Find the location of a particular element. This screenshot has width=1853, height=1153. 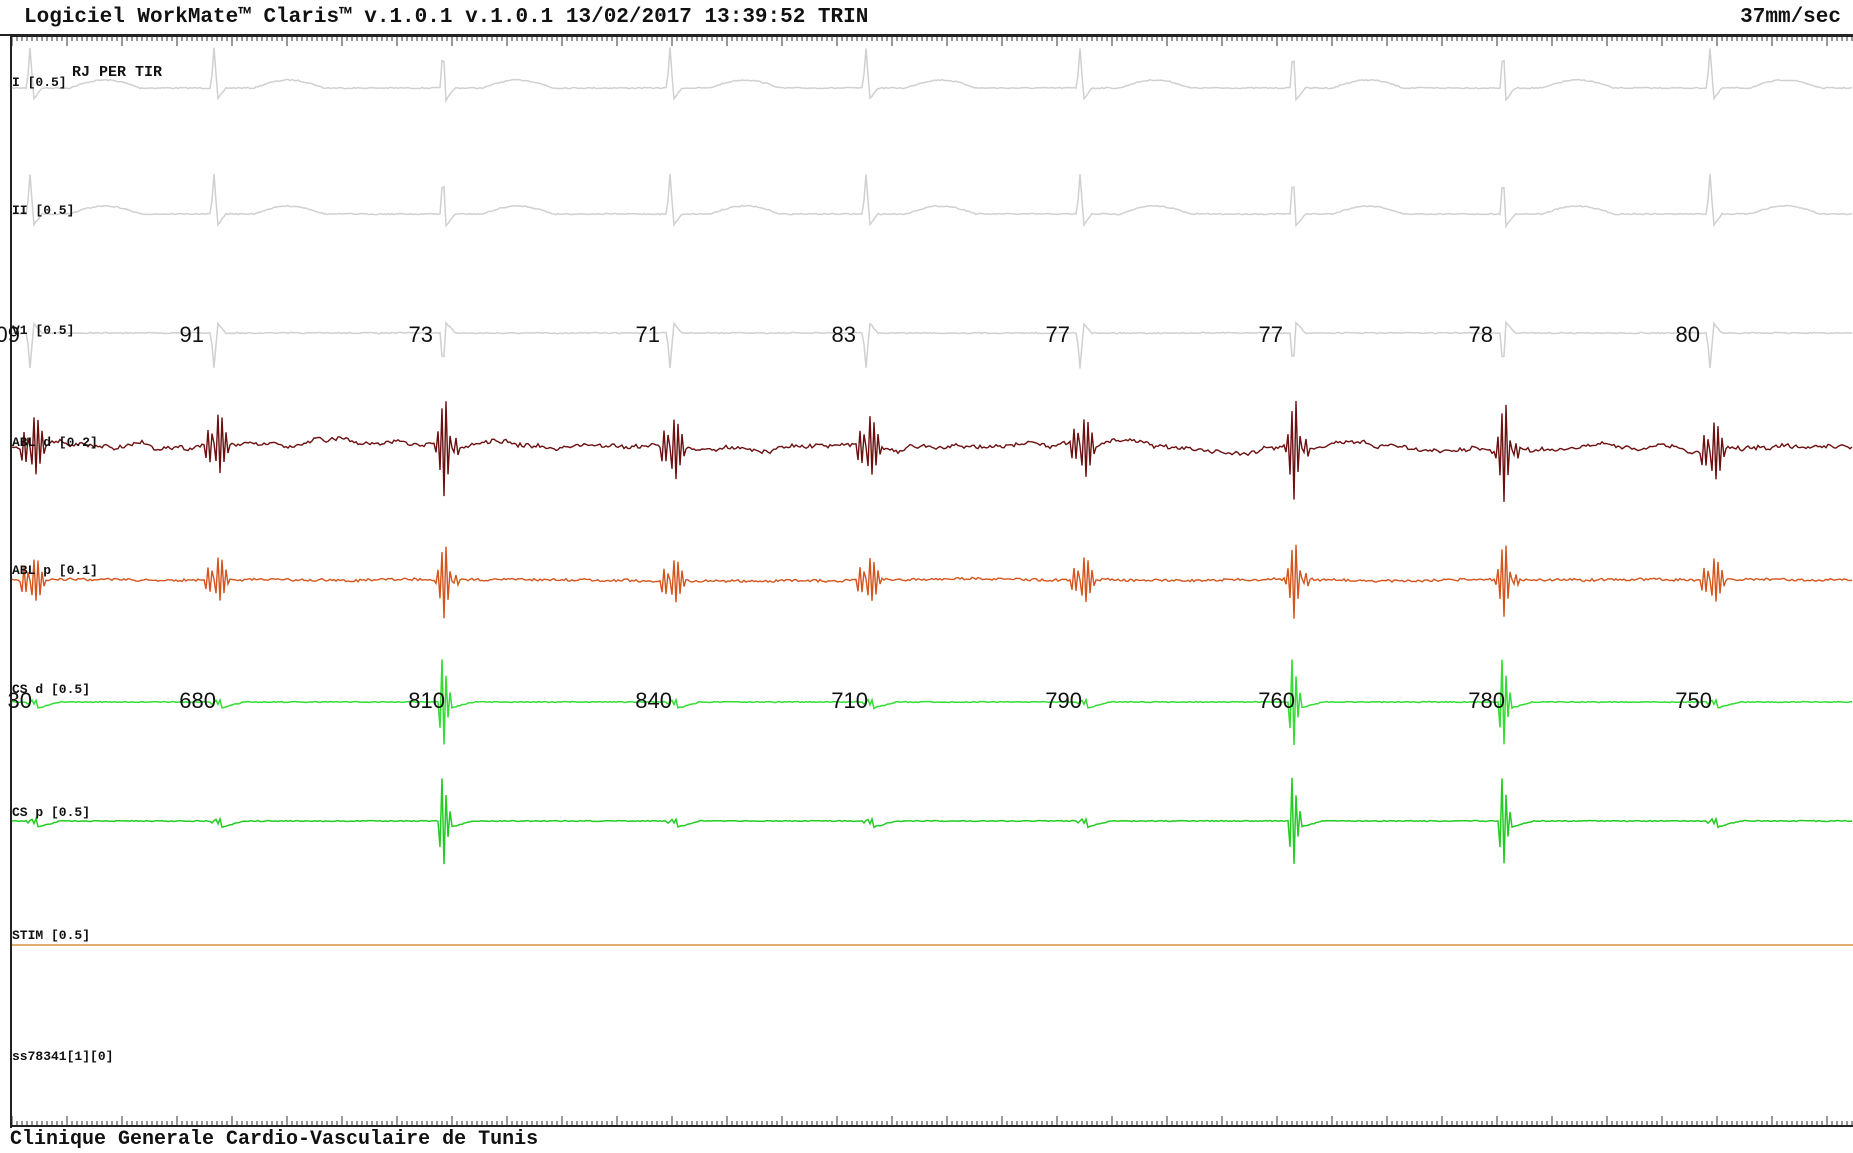

time-ruler-top is located at coordinates (932, 41).